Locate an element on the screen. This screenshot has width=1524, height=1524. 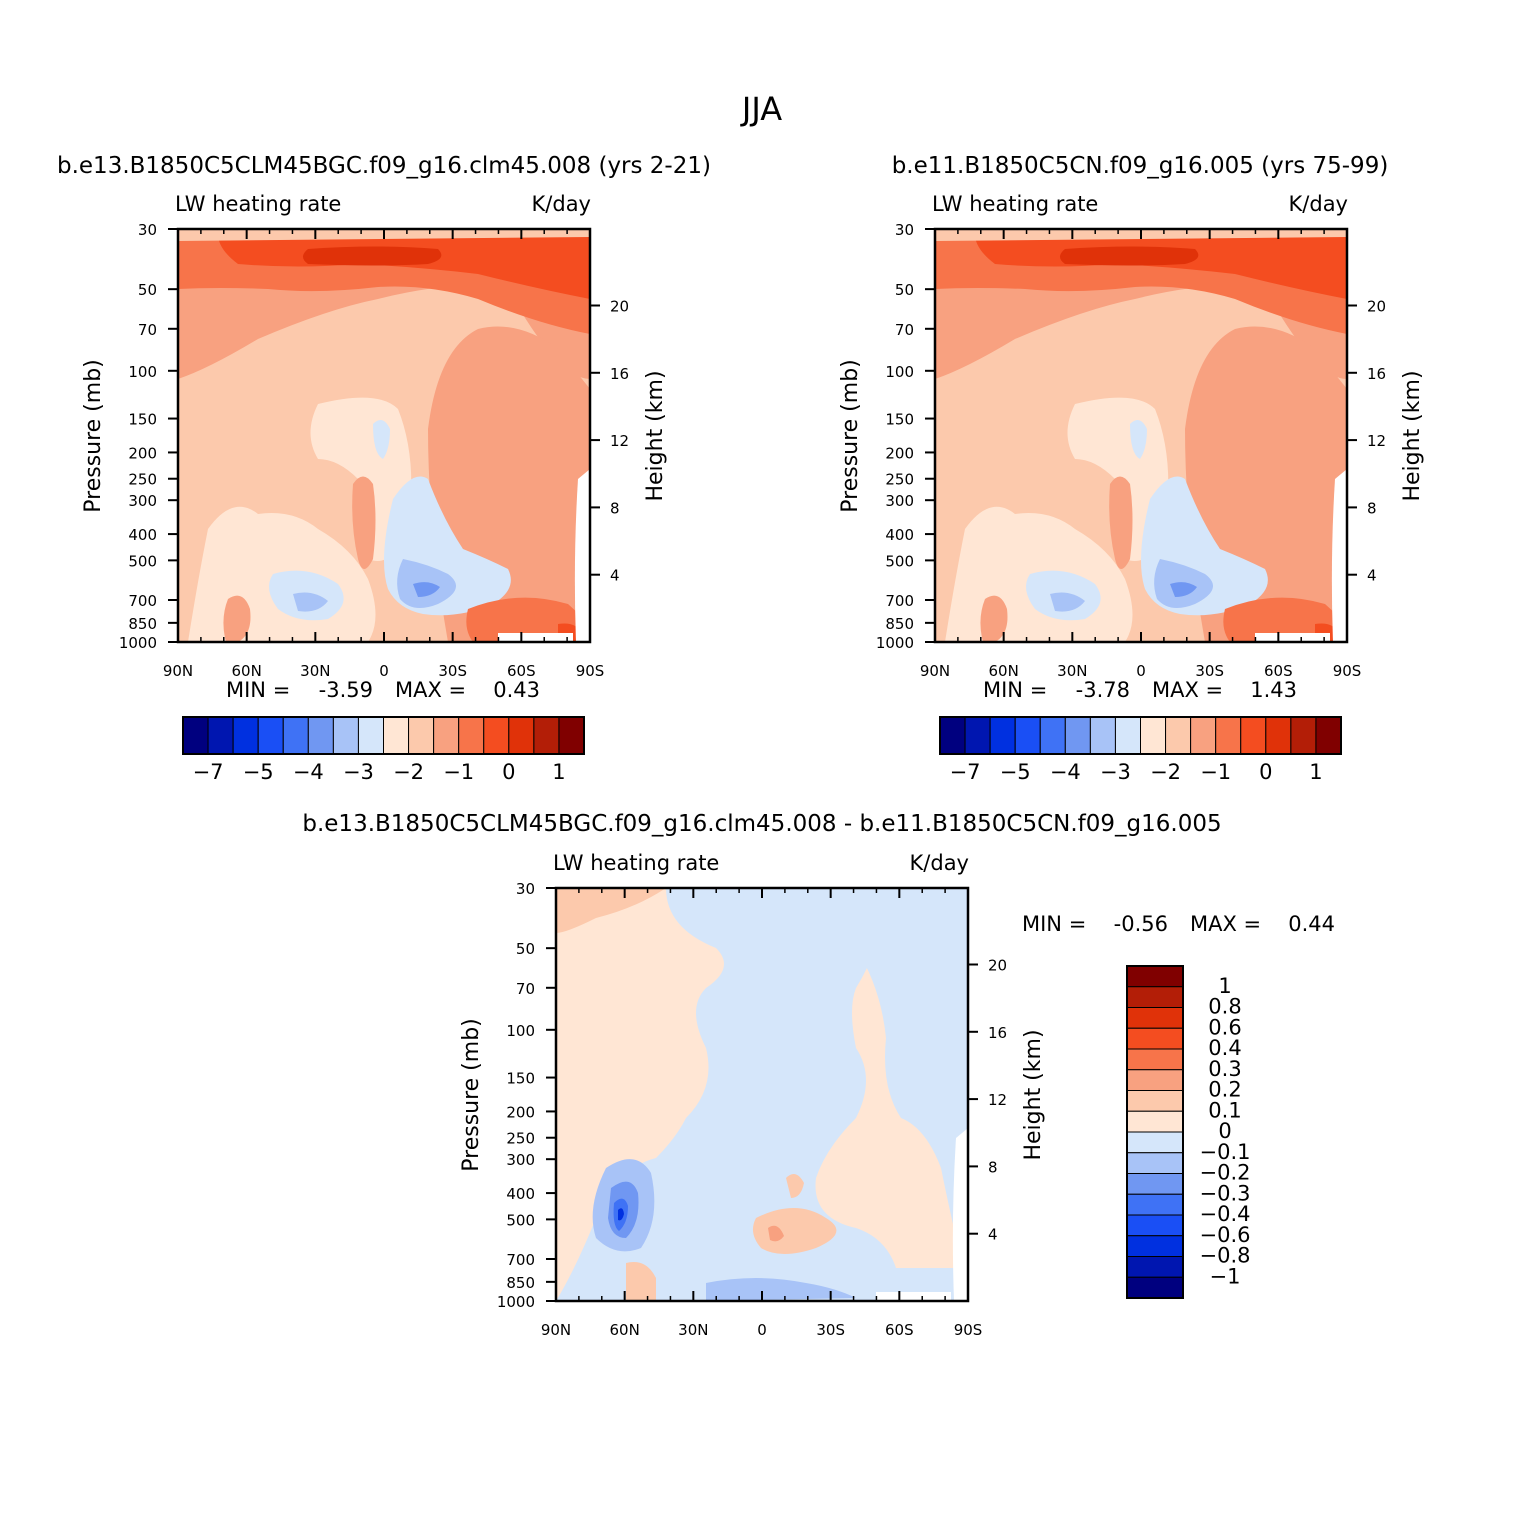
colorbar-label: 0.4 is located at coordinates (1224, 1048).